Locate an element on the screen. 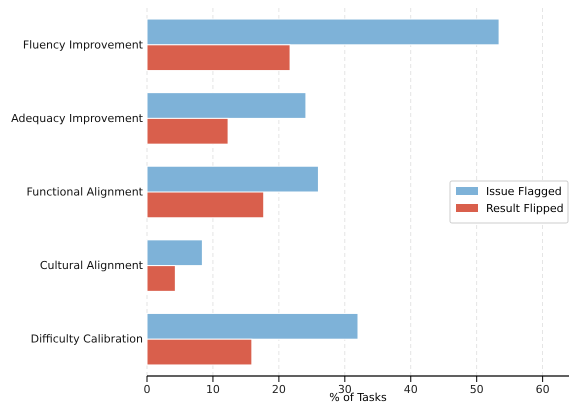  y-tick-label: Difficulty Calibration is located at coordinates (87, 339).